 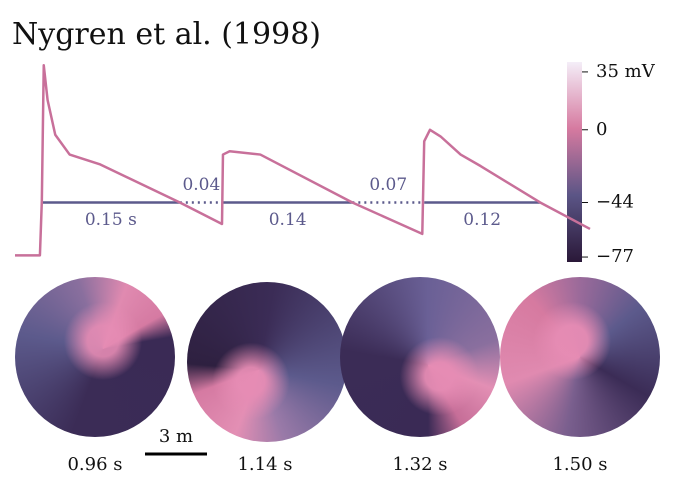 I want to click on interval-label: 0.04, so click(x=201, y=185).